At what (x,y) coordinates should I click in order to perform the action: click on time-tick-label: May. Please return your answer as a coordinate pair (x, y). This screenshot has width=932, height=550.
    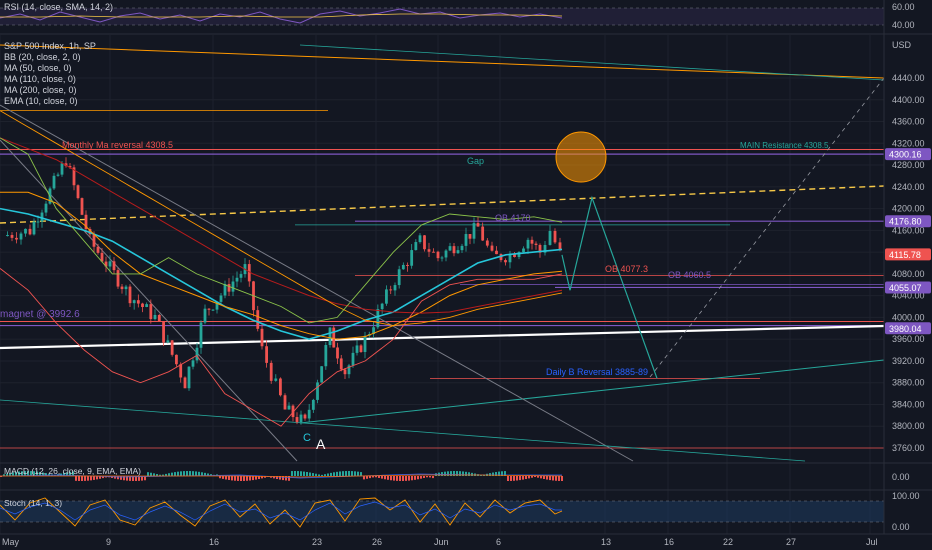
    Looking at the image, I should click on (11, 542).